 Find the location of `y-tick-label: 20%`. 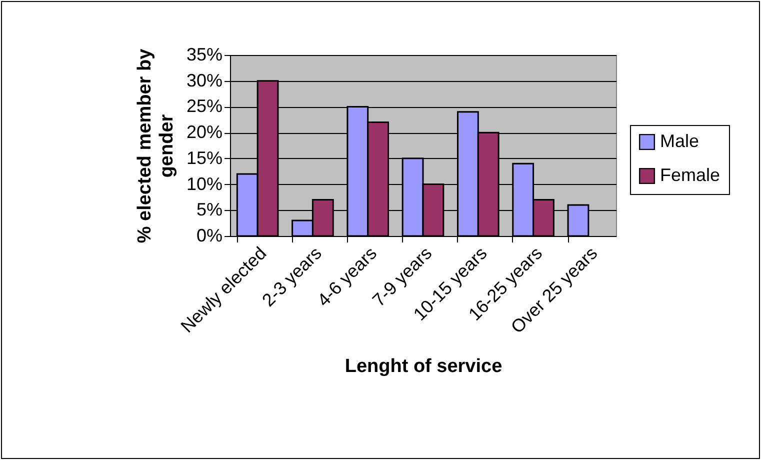

y-tick-label: 20% is located at coordinates (204, 132).